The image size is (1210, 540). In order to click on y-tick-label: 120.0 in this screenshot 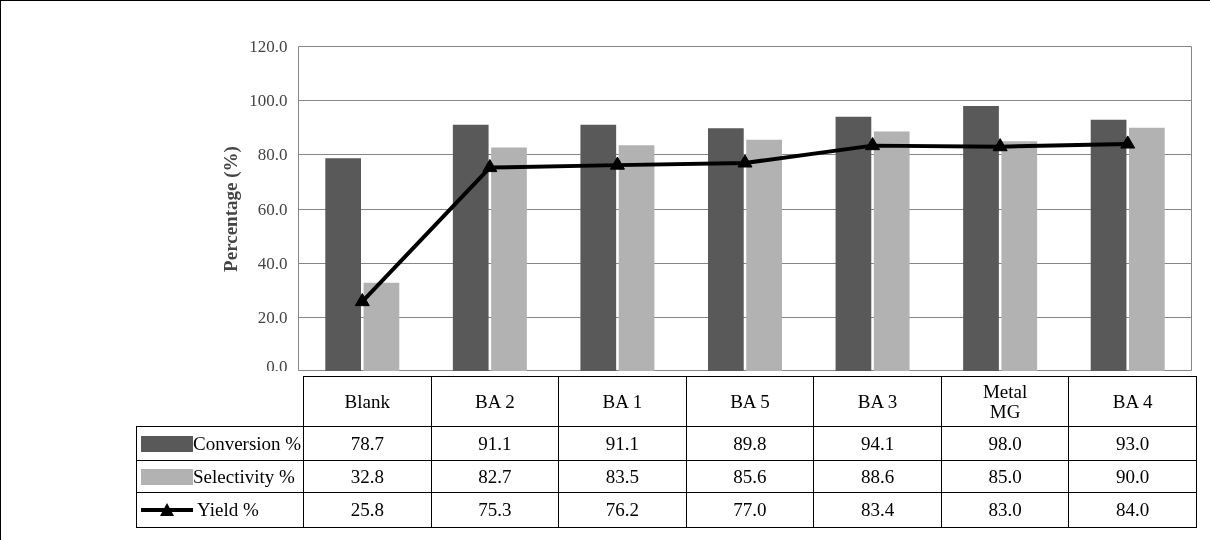, I will do `click(268, 46)`.